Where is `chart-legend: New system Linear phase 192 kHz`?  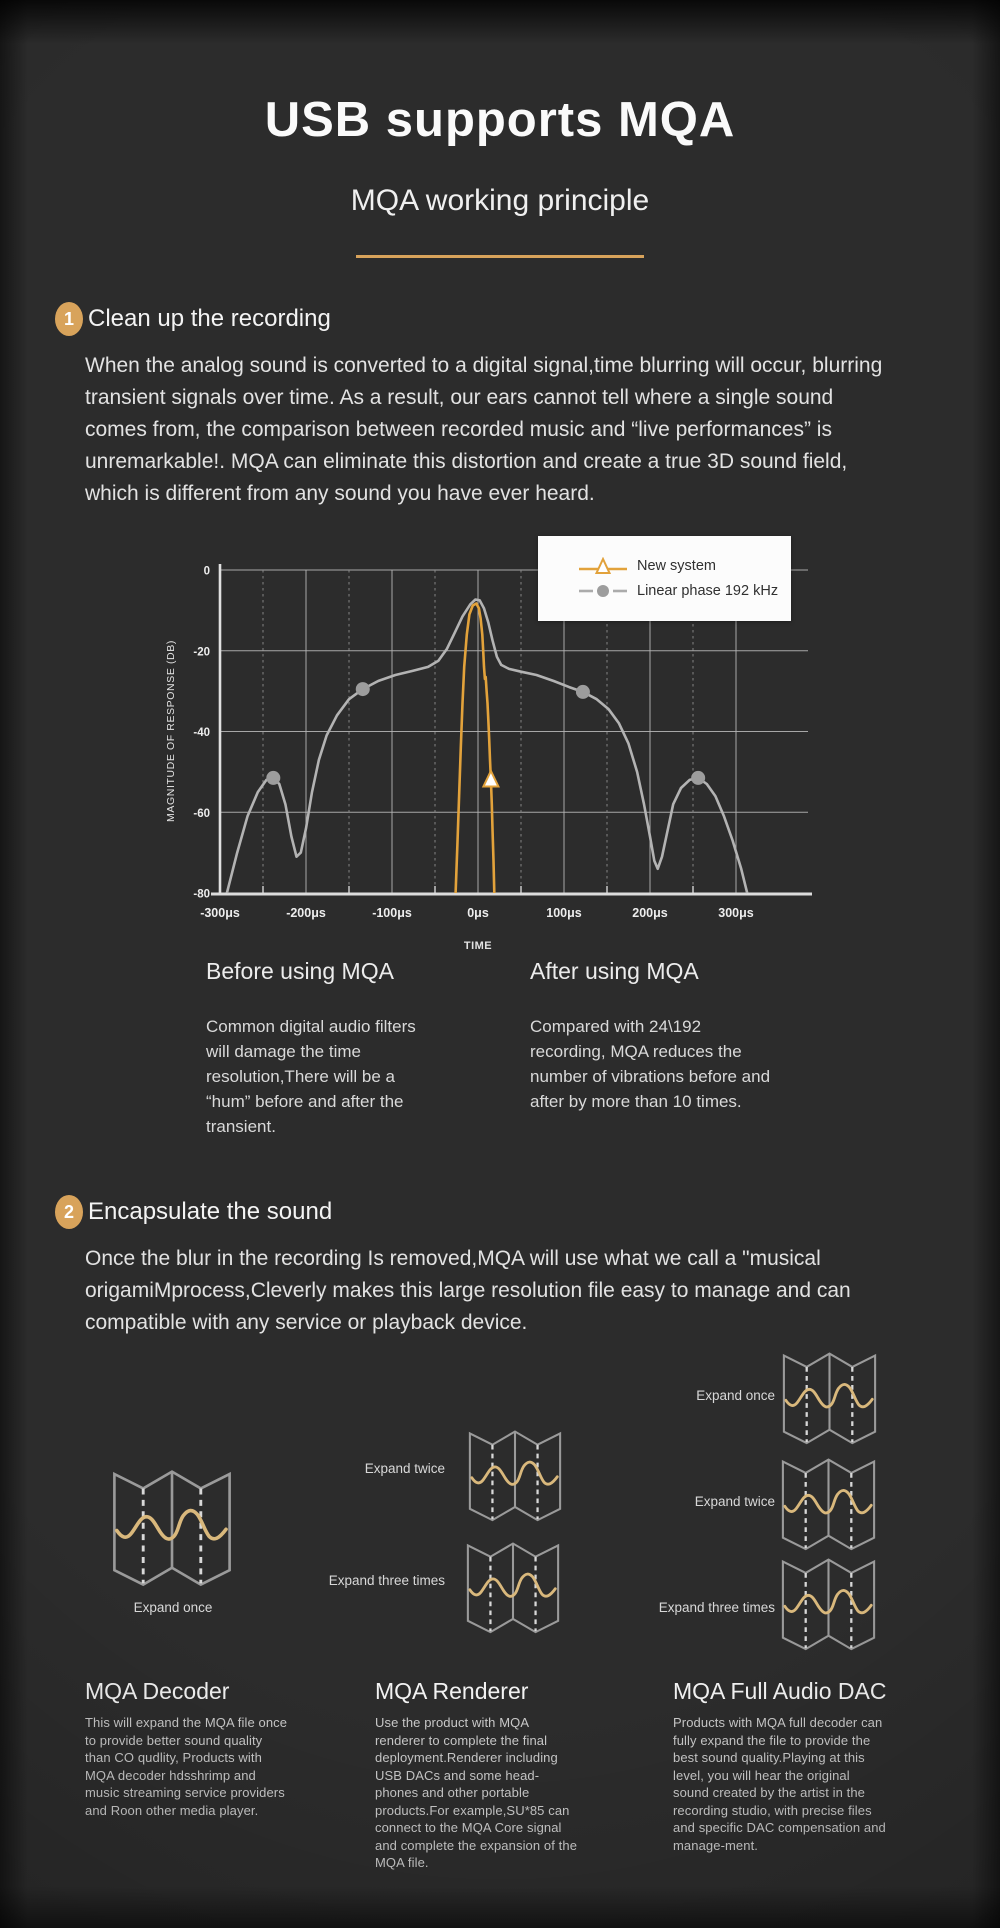
chart-legend: New system Linear phase 192 kHz is located at coordinates (664, 578).